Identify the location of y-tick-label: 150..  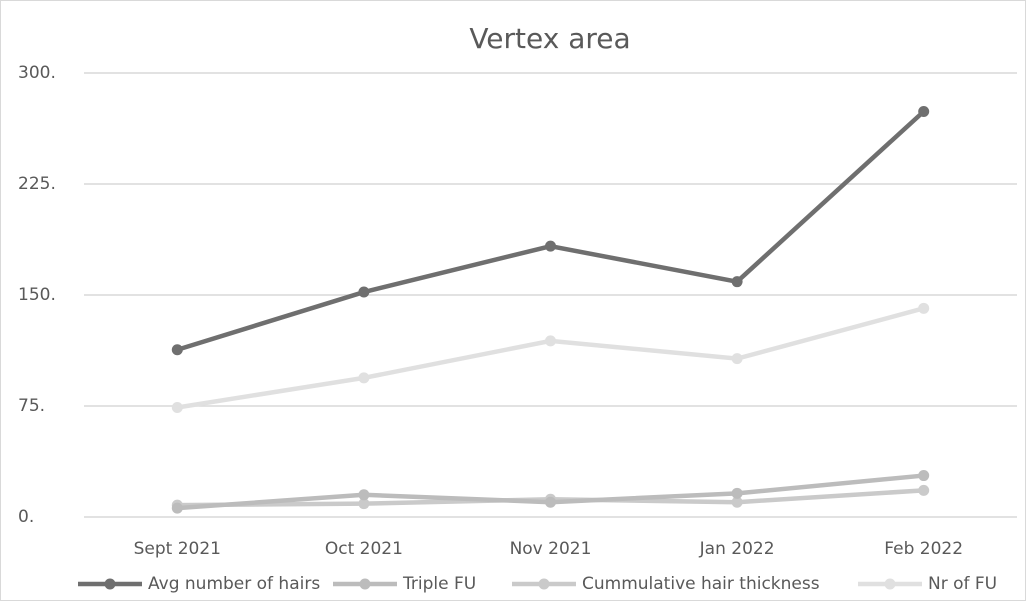
(37, 295).